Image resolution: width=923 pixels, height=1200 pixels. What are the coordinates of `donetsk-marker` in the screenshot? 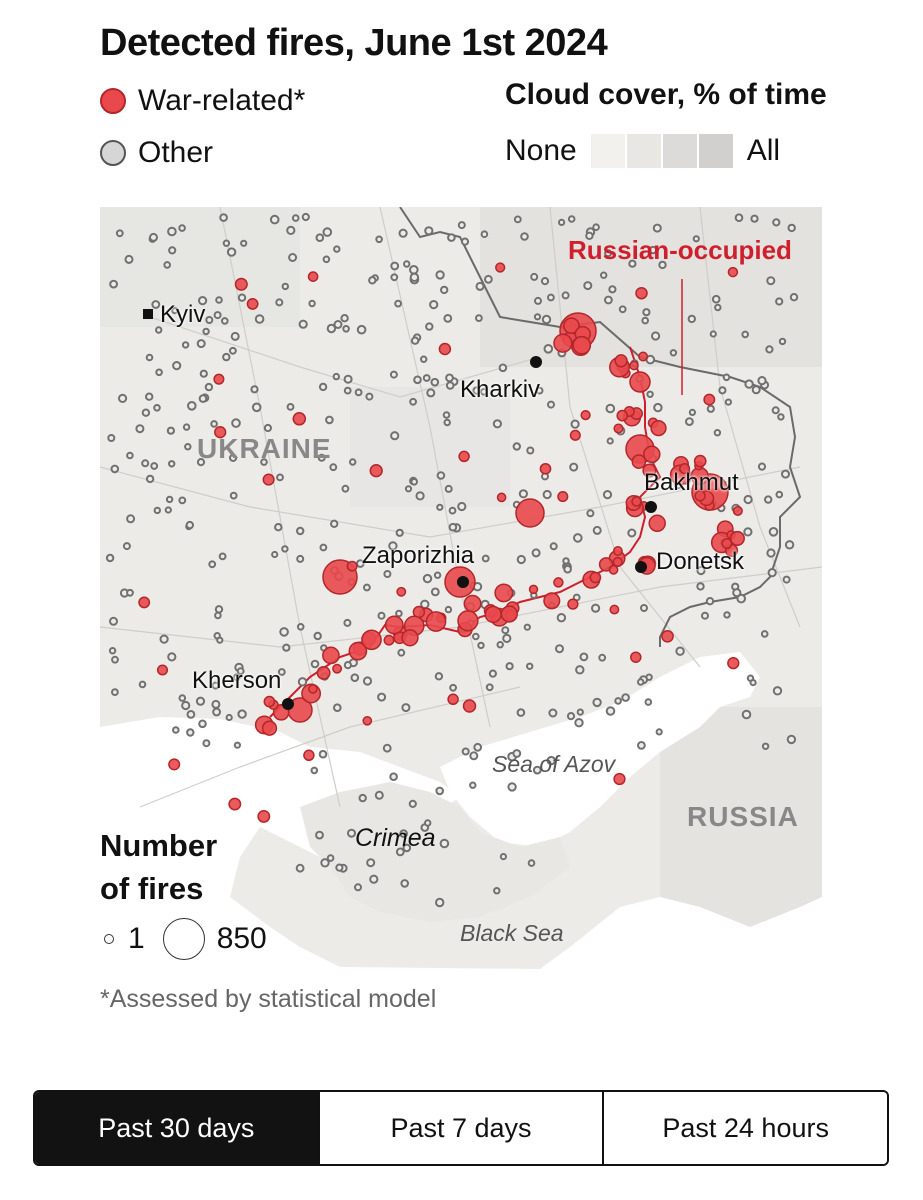 It's located at (641, 567).